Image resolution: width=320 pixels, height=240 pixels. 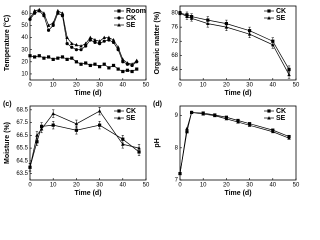 What do you see at coordinates (22, 136) in the screenshot?
I see `y-tick-label: 66.5` at bounding box center [22, 136].